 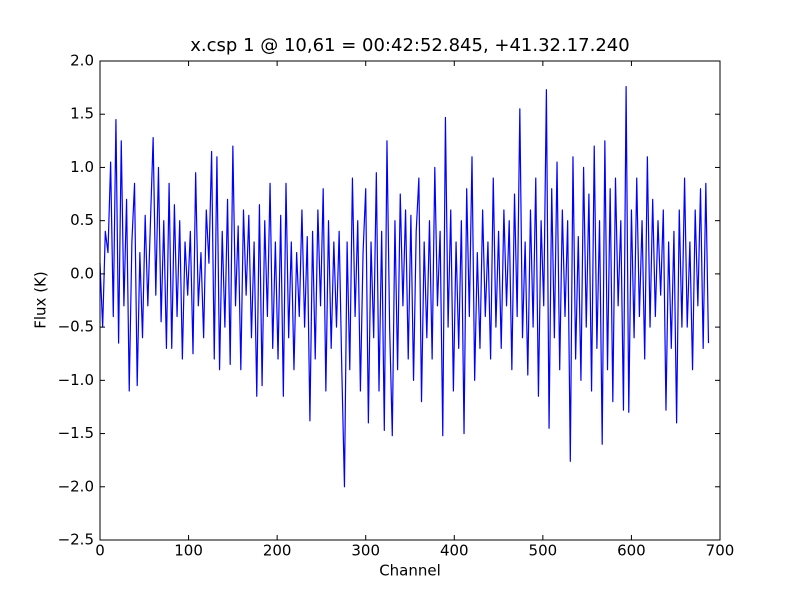 I want to click on y-tick-label: −1.5, so click(x=76, y=433).